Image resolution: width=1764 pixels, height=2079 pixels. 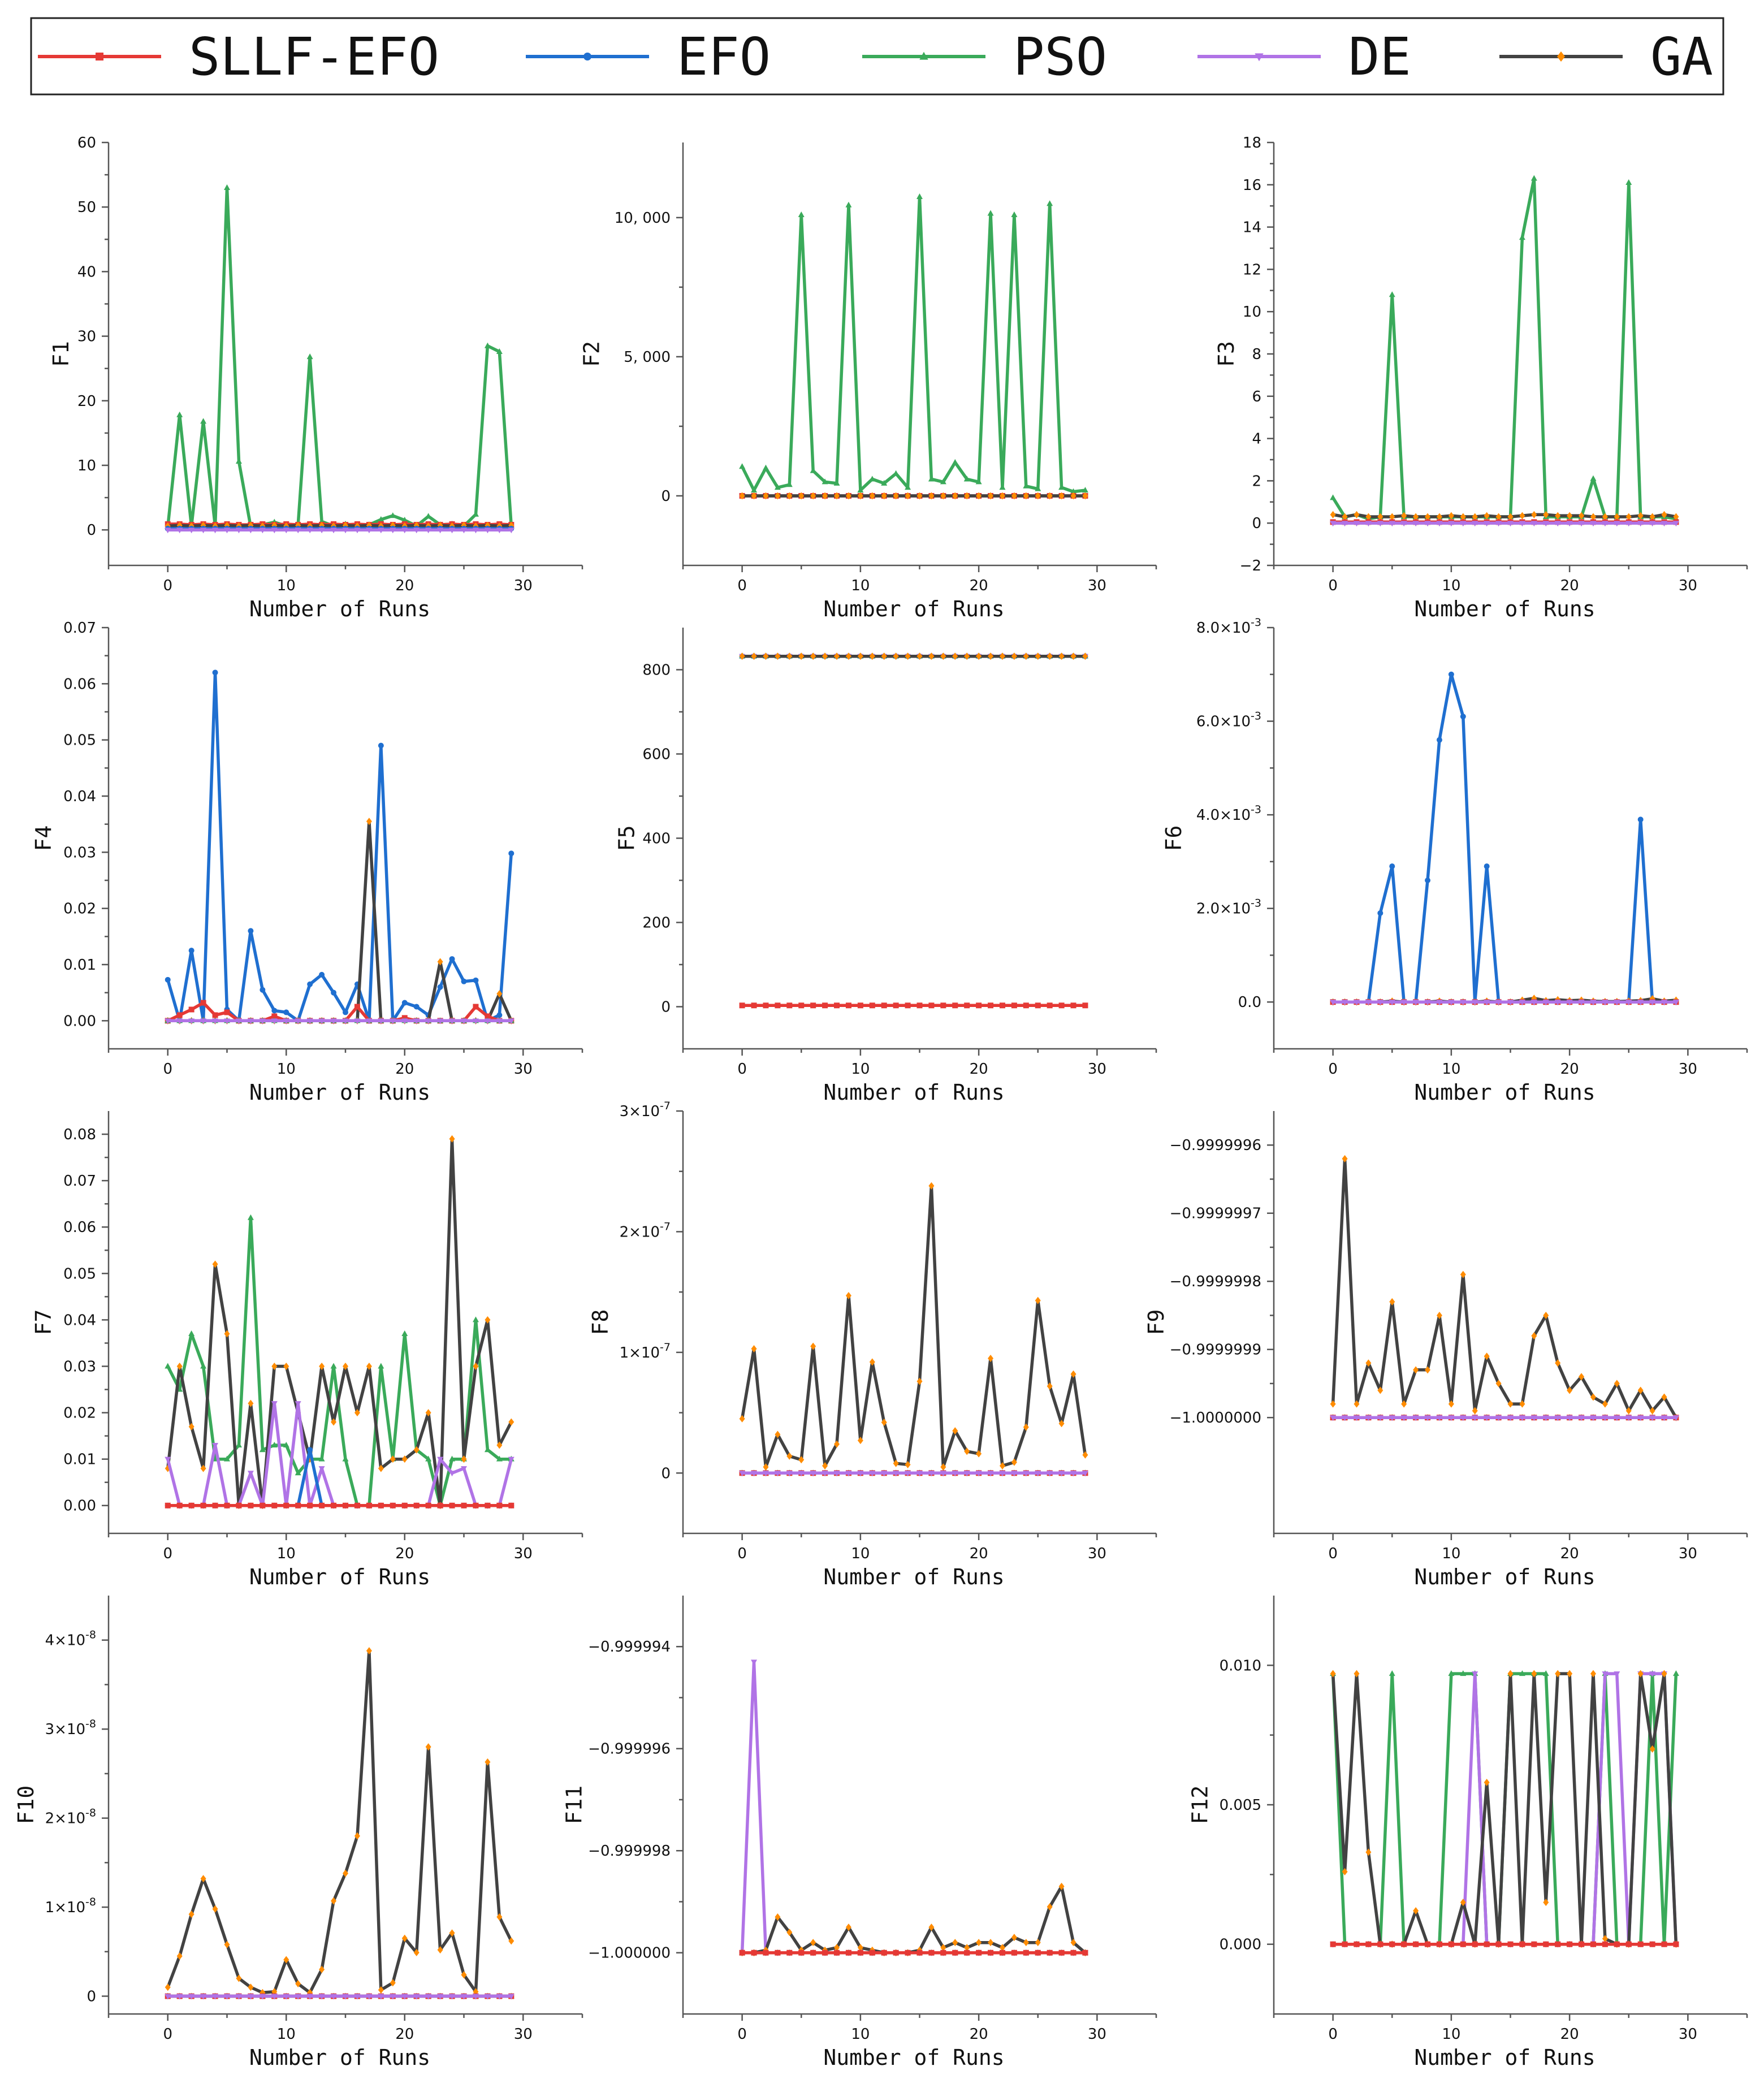 I want to click on y-tick-label: 4, so click(x=1256, y=439).